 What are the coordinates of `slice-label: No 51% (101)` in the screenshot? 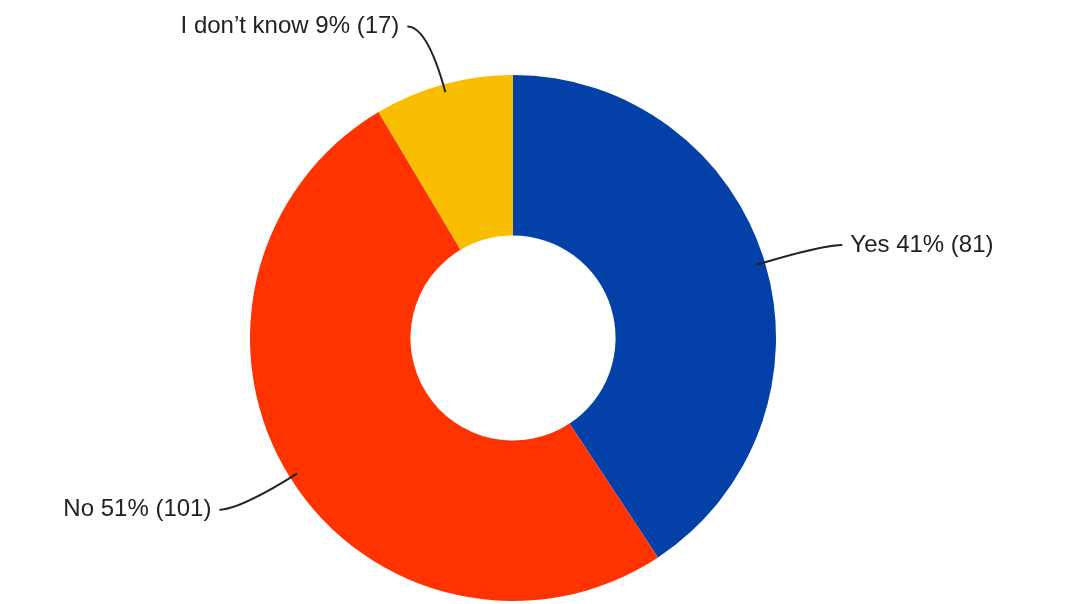 It's located at (137, 508).